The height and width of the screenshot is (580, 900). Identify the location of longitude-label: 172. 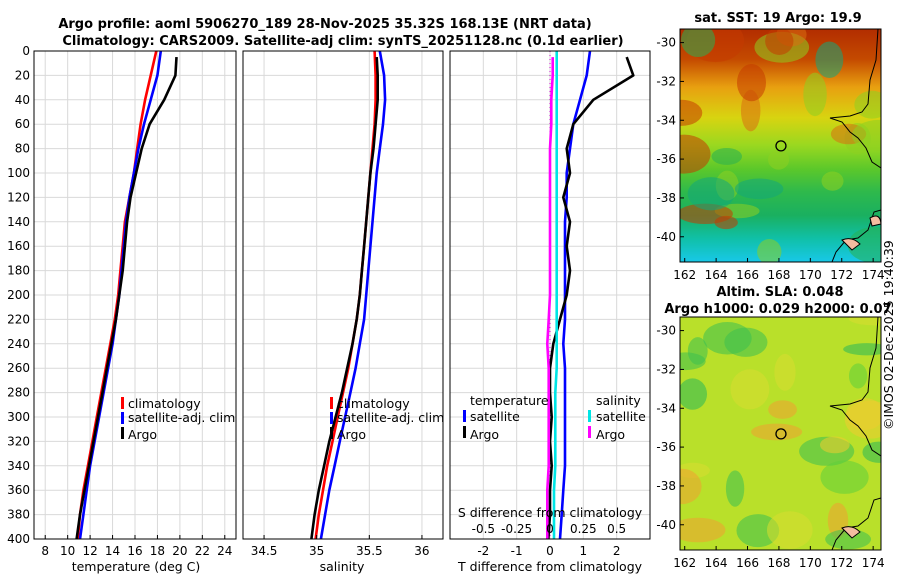
(841, 563).